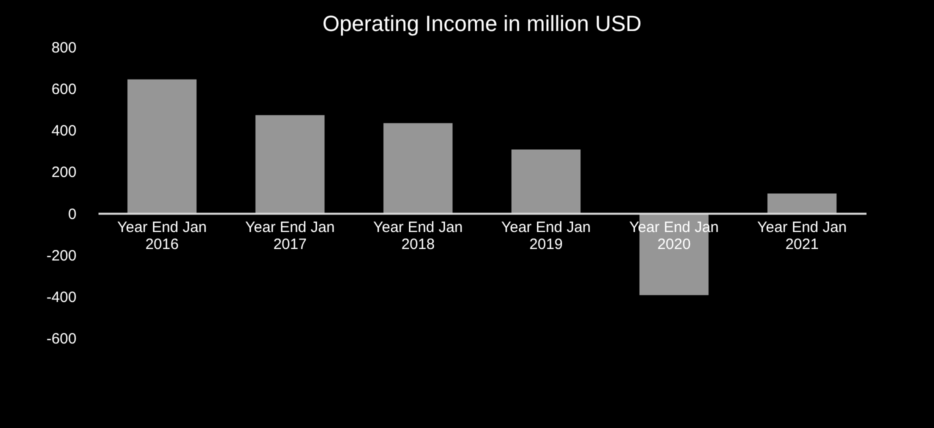 The height and width of the screenshot is (428, 934). I want to click on y-tick-label: 0, so click(72, 214).